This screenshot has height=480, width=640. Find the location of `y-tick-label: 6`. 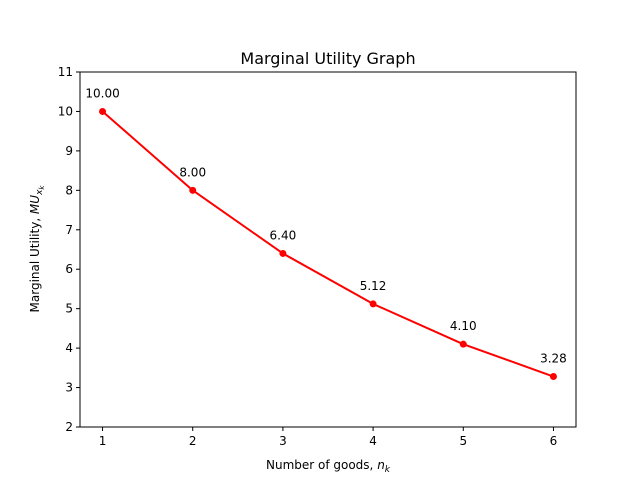

y-tick-label: 6 is located at coordinates (69, 269).